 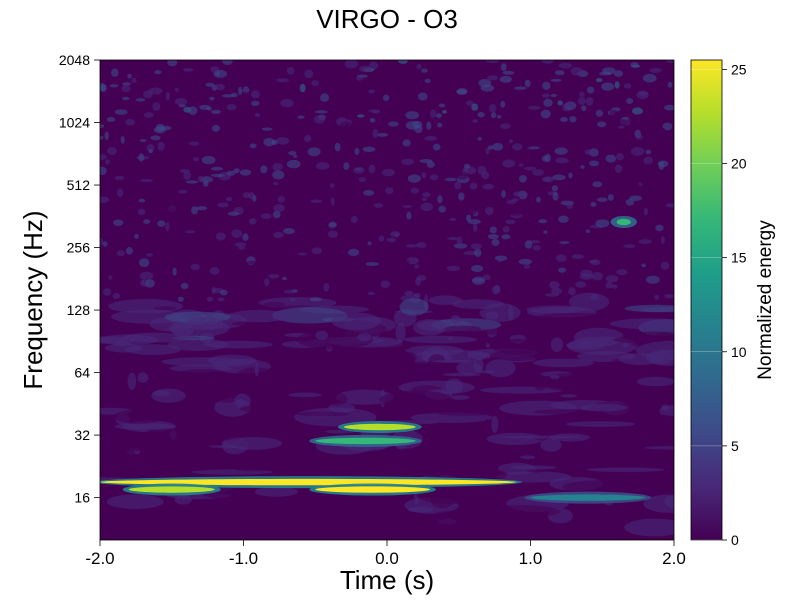 I want to click on colorbar: 0 5 10 15 20 25 Normalized energy, so click(x=733, y=303).